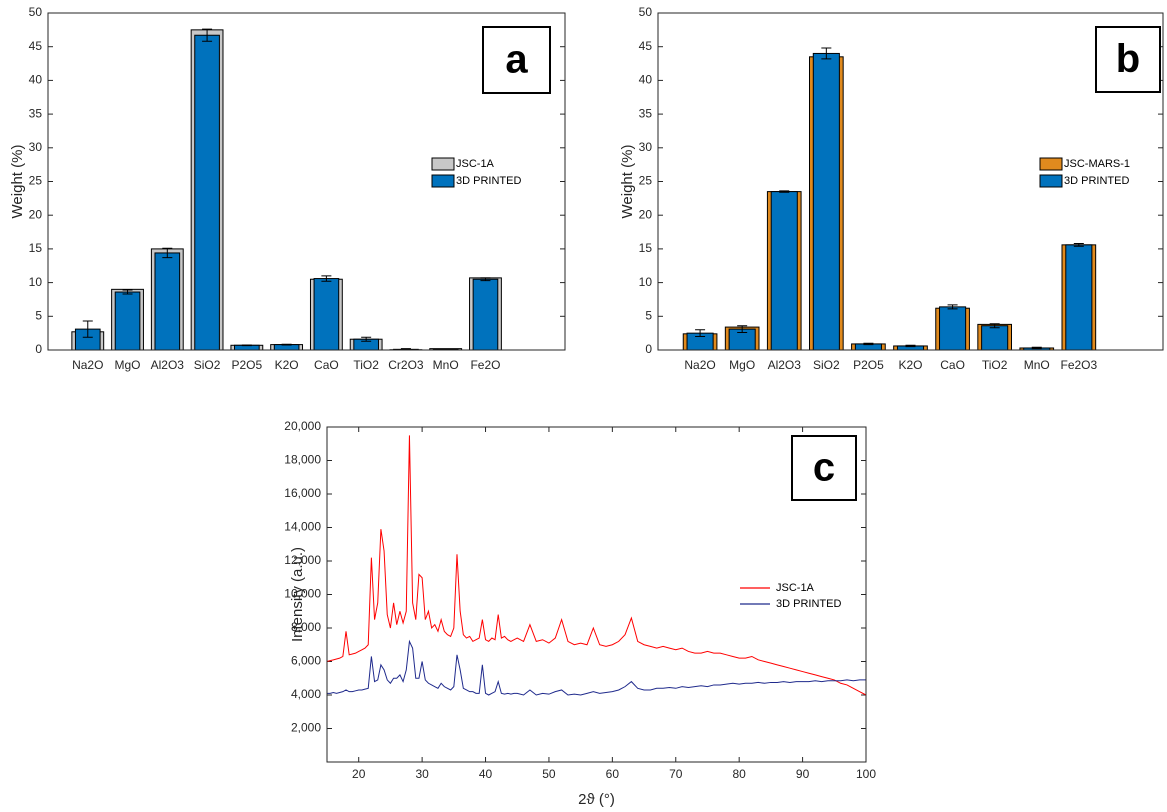 Image resolution: width=1167 pixels, height=812 pixels. Describe the element at coordinates (302, 460) in the screenshot. I see `y-tick-label: 18,000` at that location.